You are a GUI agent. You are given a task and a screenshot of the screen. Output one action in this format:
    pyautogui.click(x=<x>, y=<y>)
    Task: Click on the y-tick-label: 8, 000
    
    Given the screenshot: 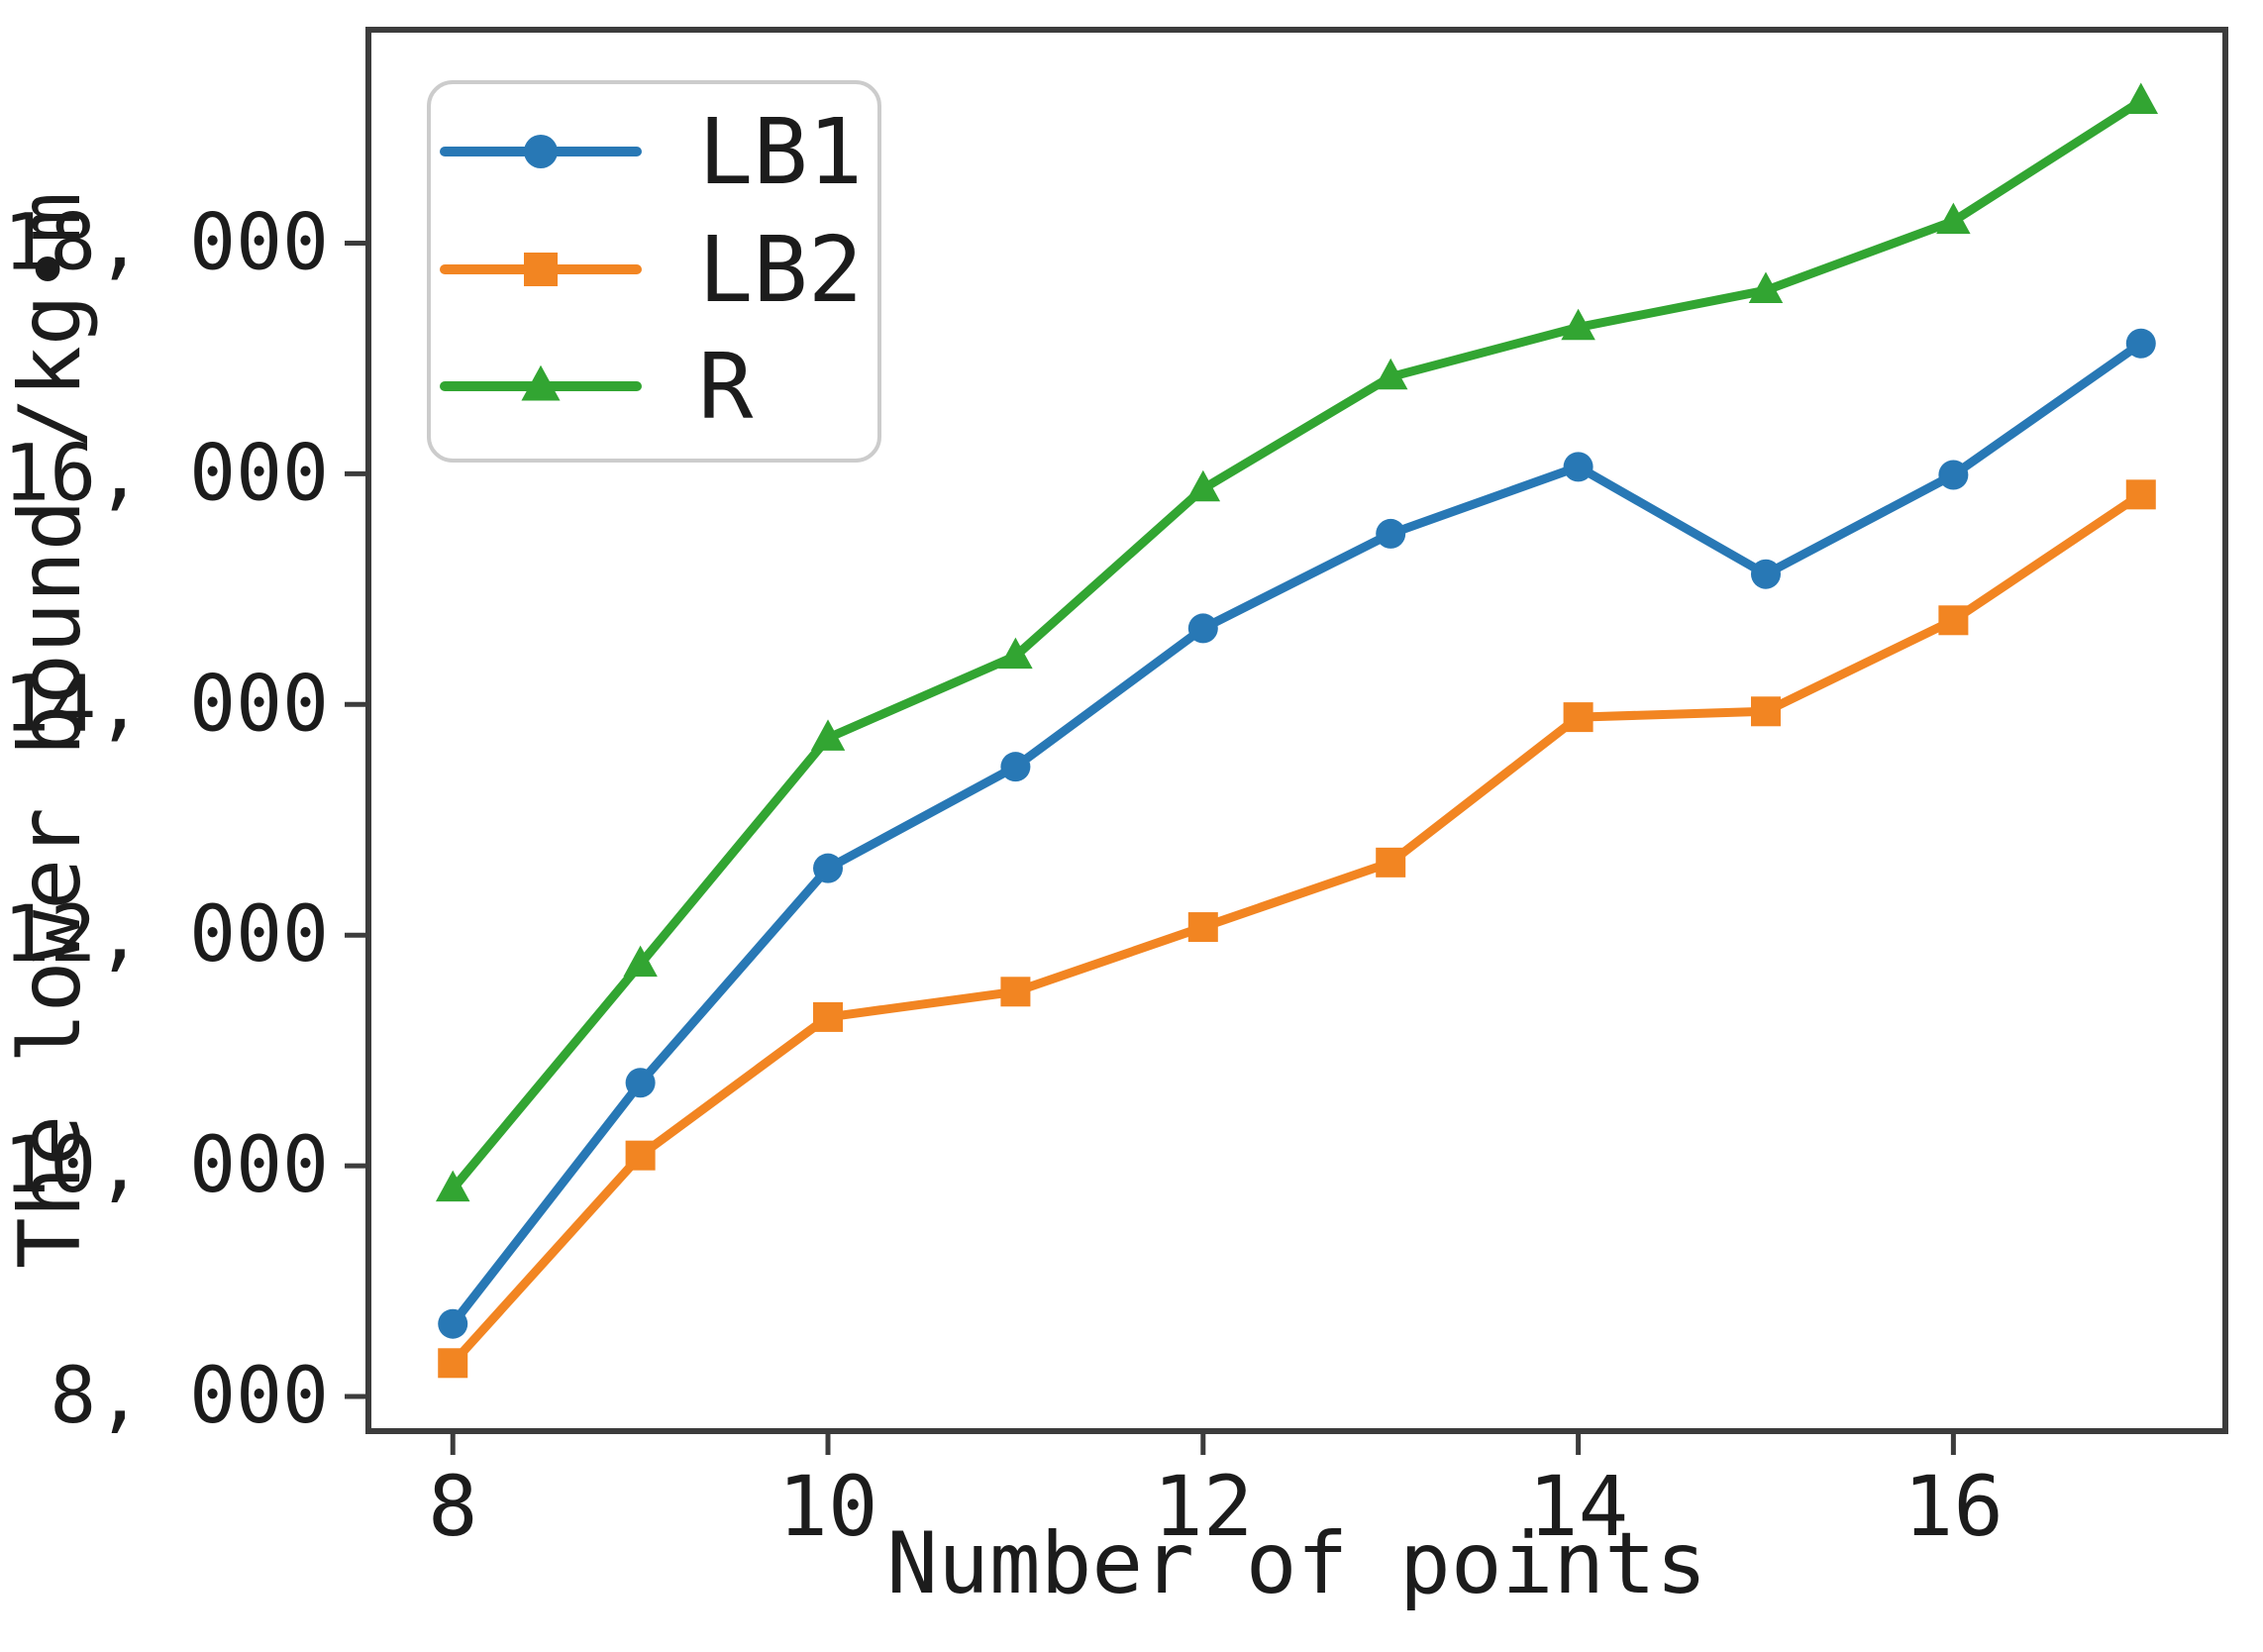 What is the action you would take?
    pyautogui.click(x=189, y=1396)
    